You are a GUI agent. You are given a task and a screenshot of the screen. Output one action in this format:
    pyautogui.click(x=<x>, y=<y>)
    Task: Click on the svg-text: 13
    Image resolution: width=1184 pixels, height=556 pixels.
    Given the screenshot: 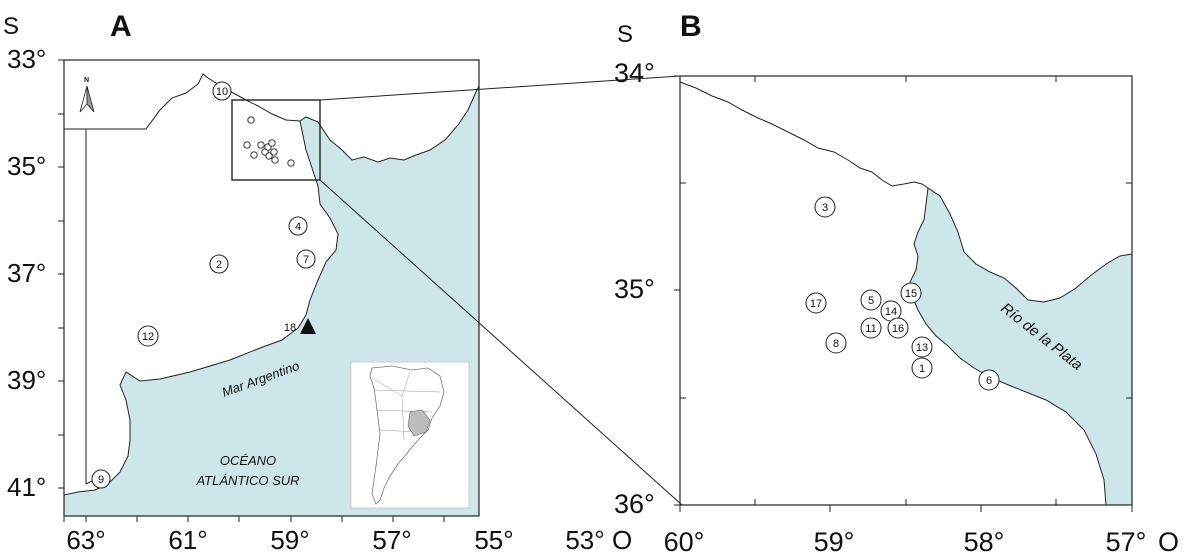 What is the action you would take?
    pyautogui.click(x=922, y=348)
    